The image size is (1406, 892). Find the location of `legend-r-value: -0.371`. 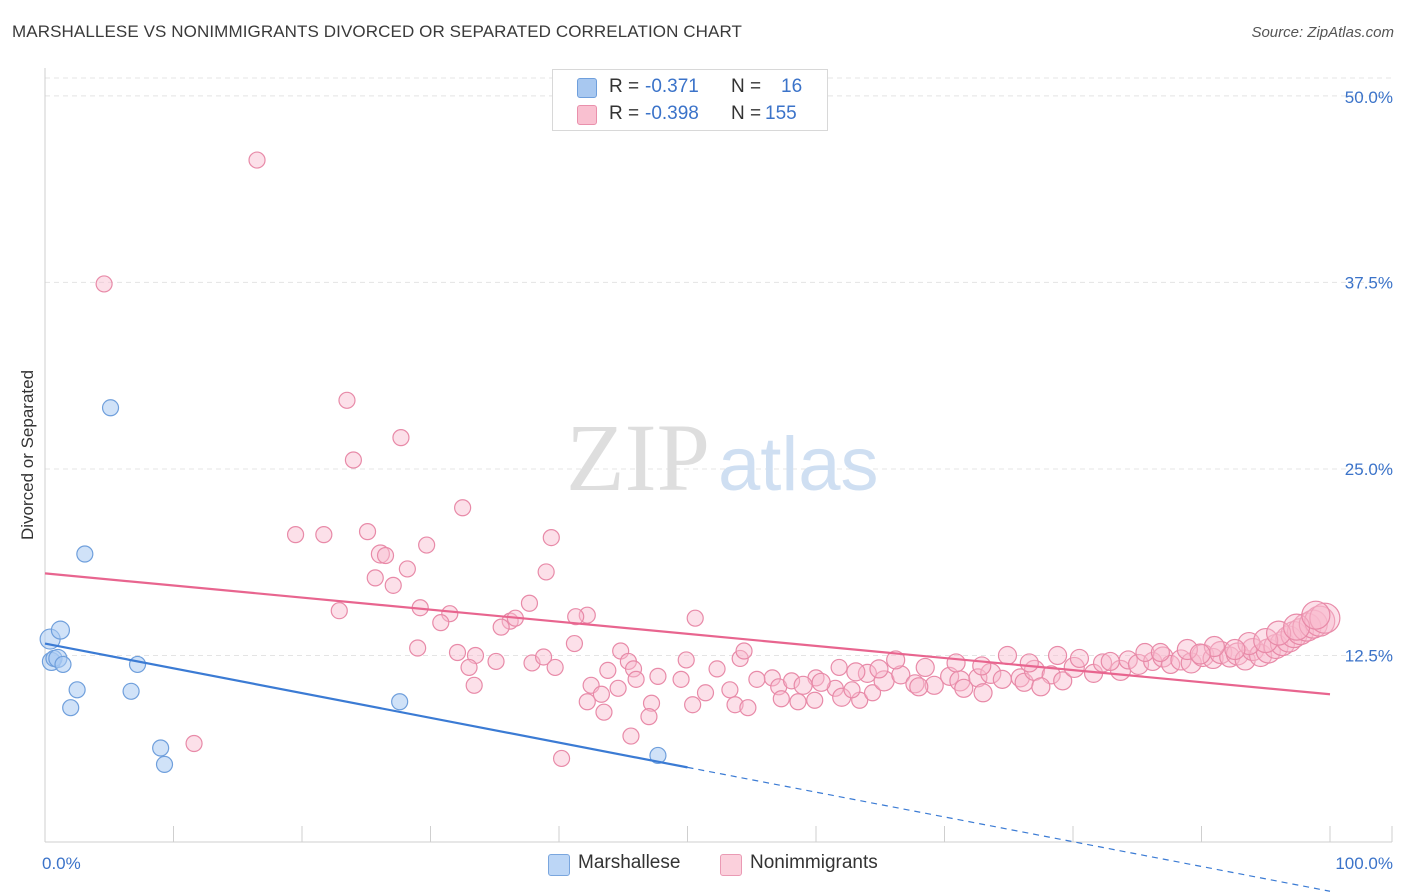

legend-r-value: -0.371 is located at coordinates (672, 86).